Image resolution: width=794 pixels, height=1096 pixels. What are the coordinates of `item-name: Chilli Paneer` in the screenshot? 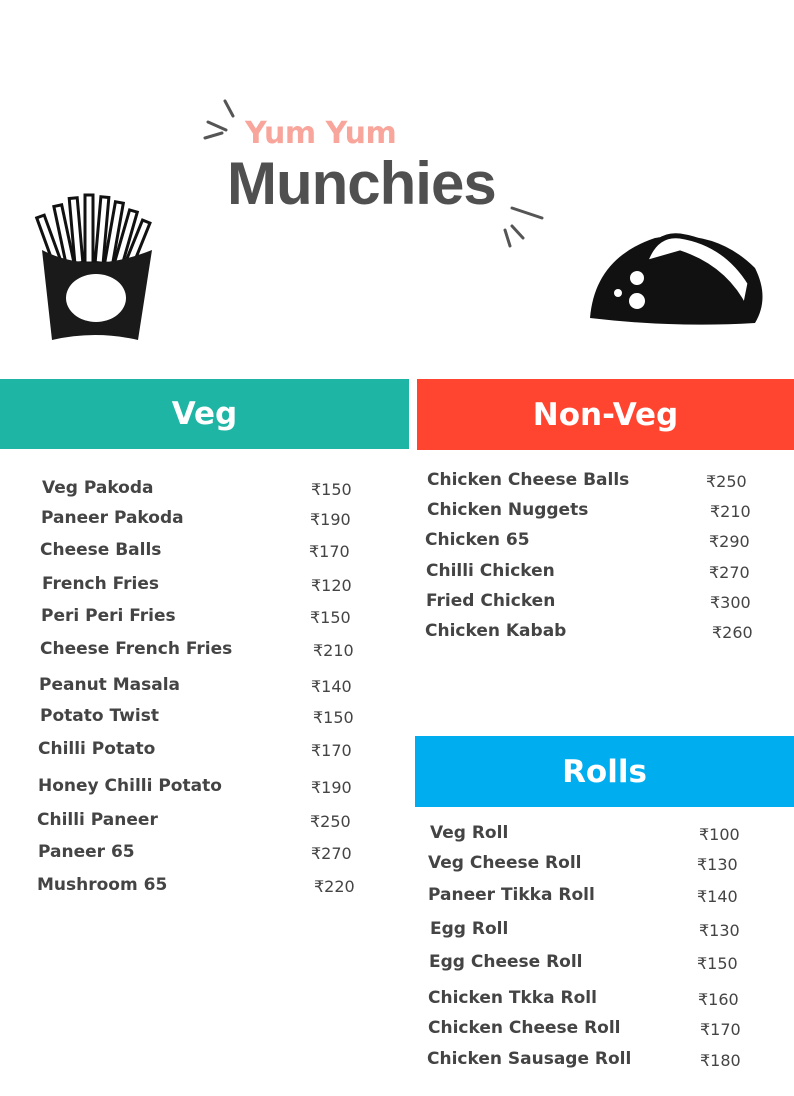 It's located at (97, 820).